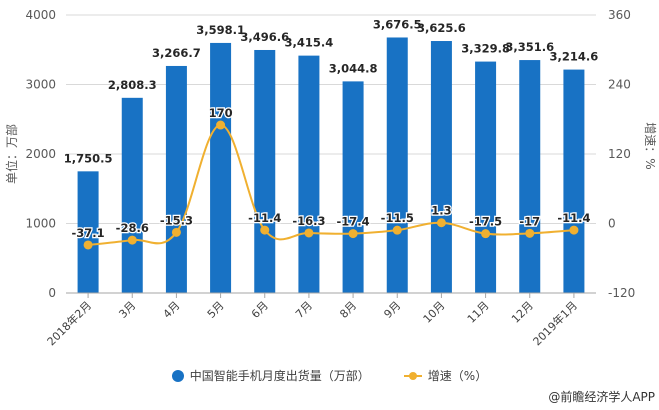 The height and width of the screenshot is (410, 659). I want to click on right-axis-ticks: -120 0 120 240 360, so click(621, 154).